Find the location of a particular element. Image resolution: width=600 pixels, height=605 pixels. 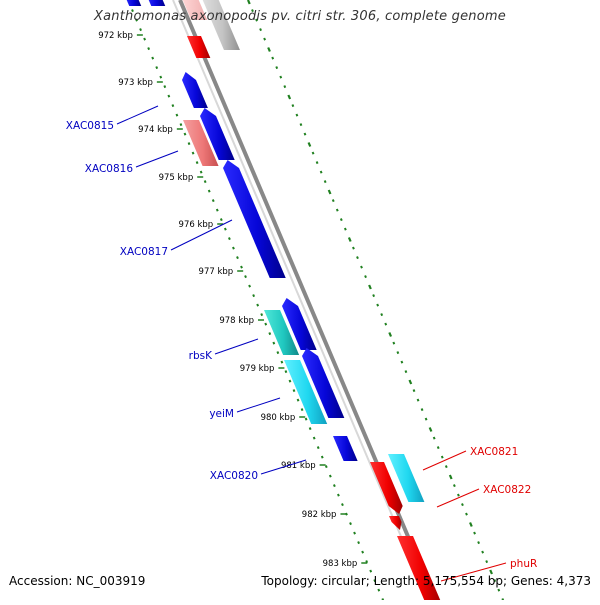

gene-label-xac0815: XAC0815 is located at coordinates (90, 126).